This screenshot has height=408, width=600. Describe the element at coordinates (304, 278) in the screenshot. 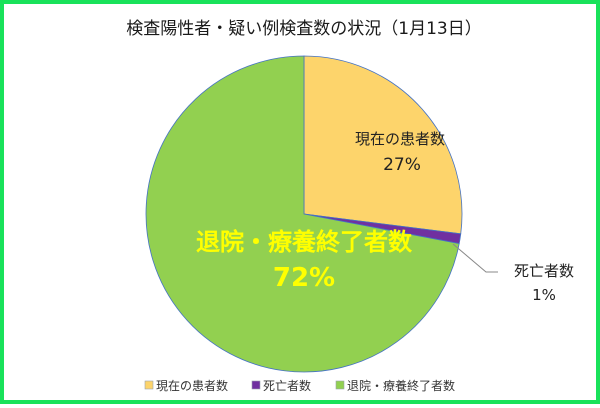

I see `slice-value-recovered: 72%` at that location.